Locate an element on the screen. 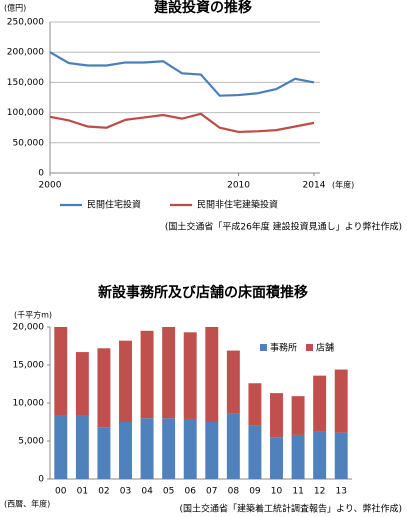  x-tick-label: 08 is located at coordinates (234, 492).